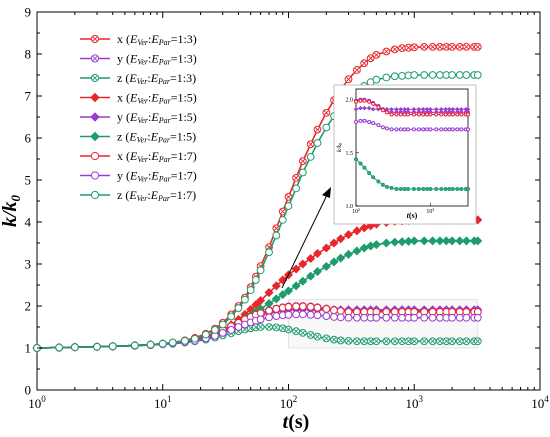 This screenshot has height=437, width=550. What do you see at coordinates (350, 154) in the screenshot?
I see `inset-y-tick-label: 1.5` at bounding box center [350, 154].